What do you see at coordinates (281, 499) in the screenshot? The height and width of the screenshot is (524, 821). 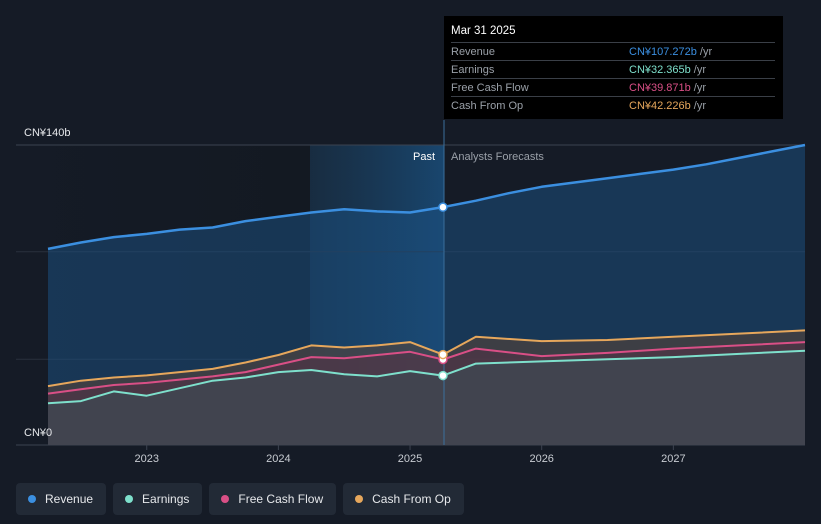 I see `legend-label: Free Cash Flow` at bounding box center [281, 499].